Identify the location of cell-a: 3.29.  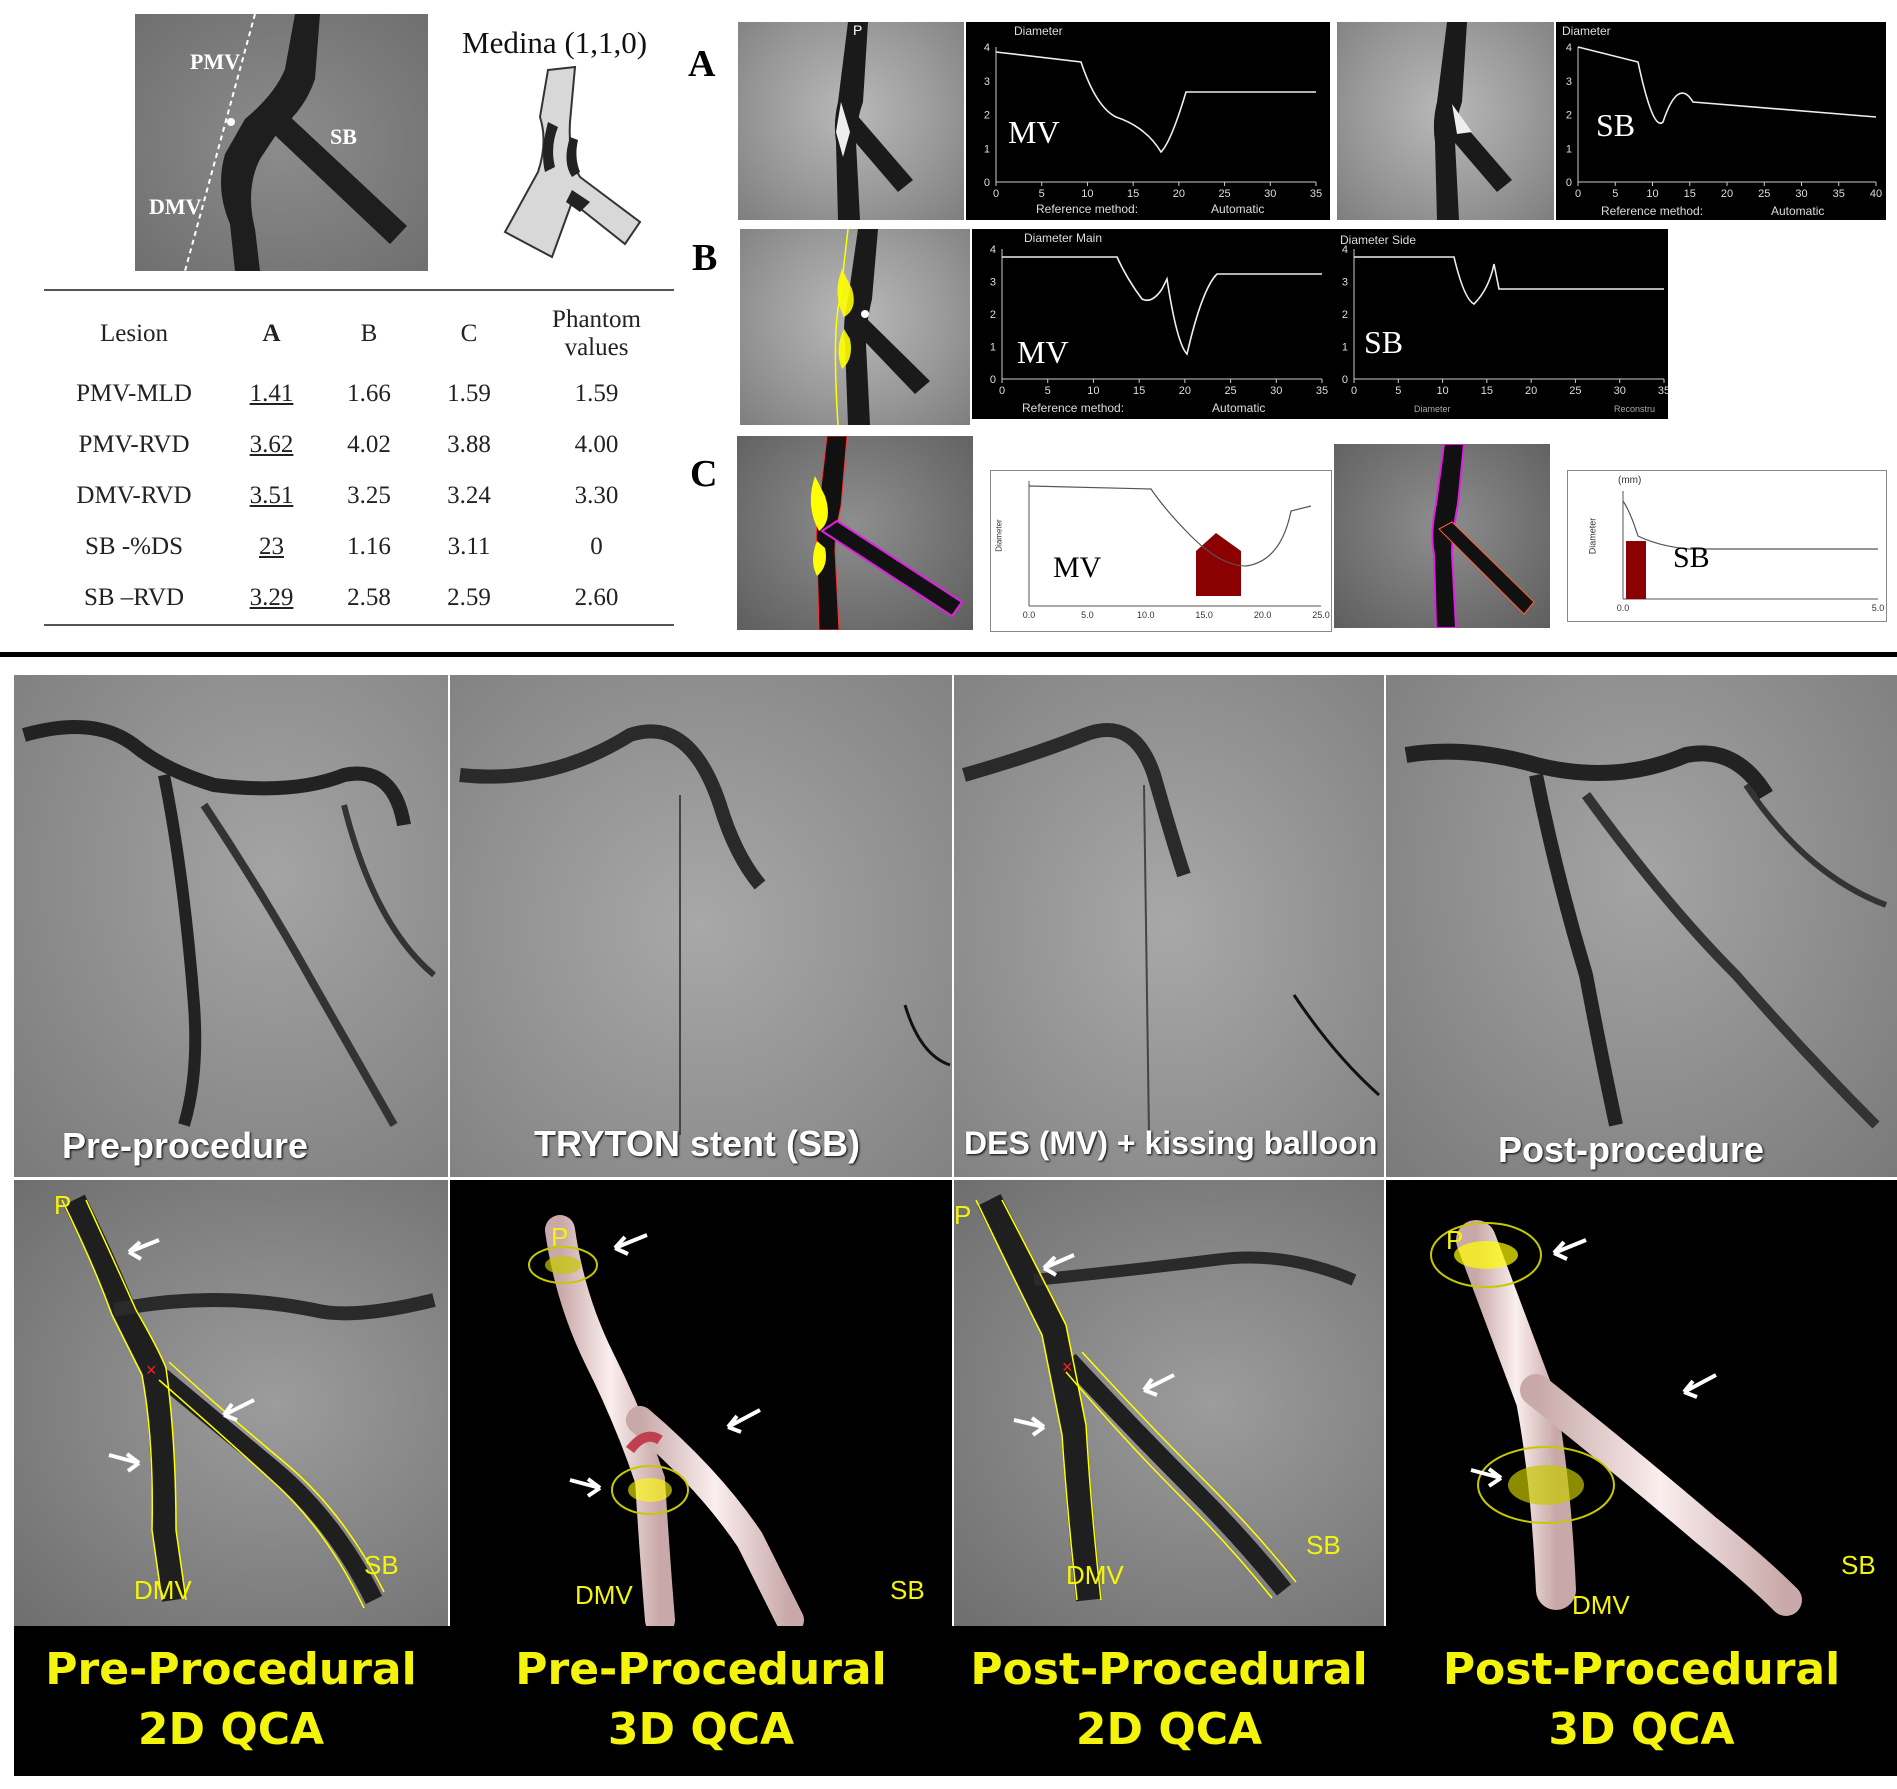
(271, 597).